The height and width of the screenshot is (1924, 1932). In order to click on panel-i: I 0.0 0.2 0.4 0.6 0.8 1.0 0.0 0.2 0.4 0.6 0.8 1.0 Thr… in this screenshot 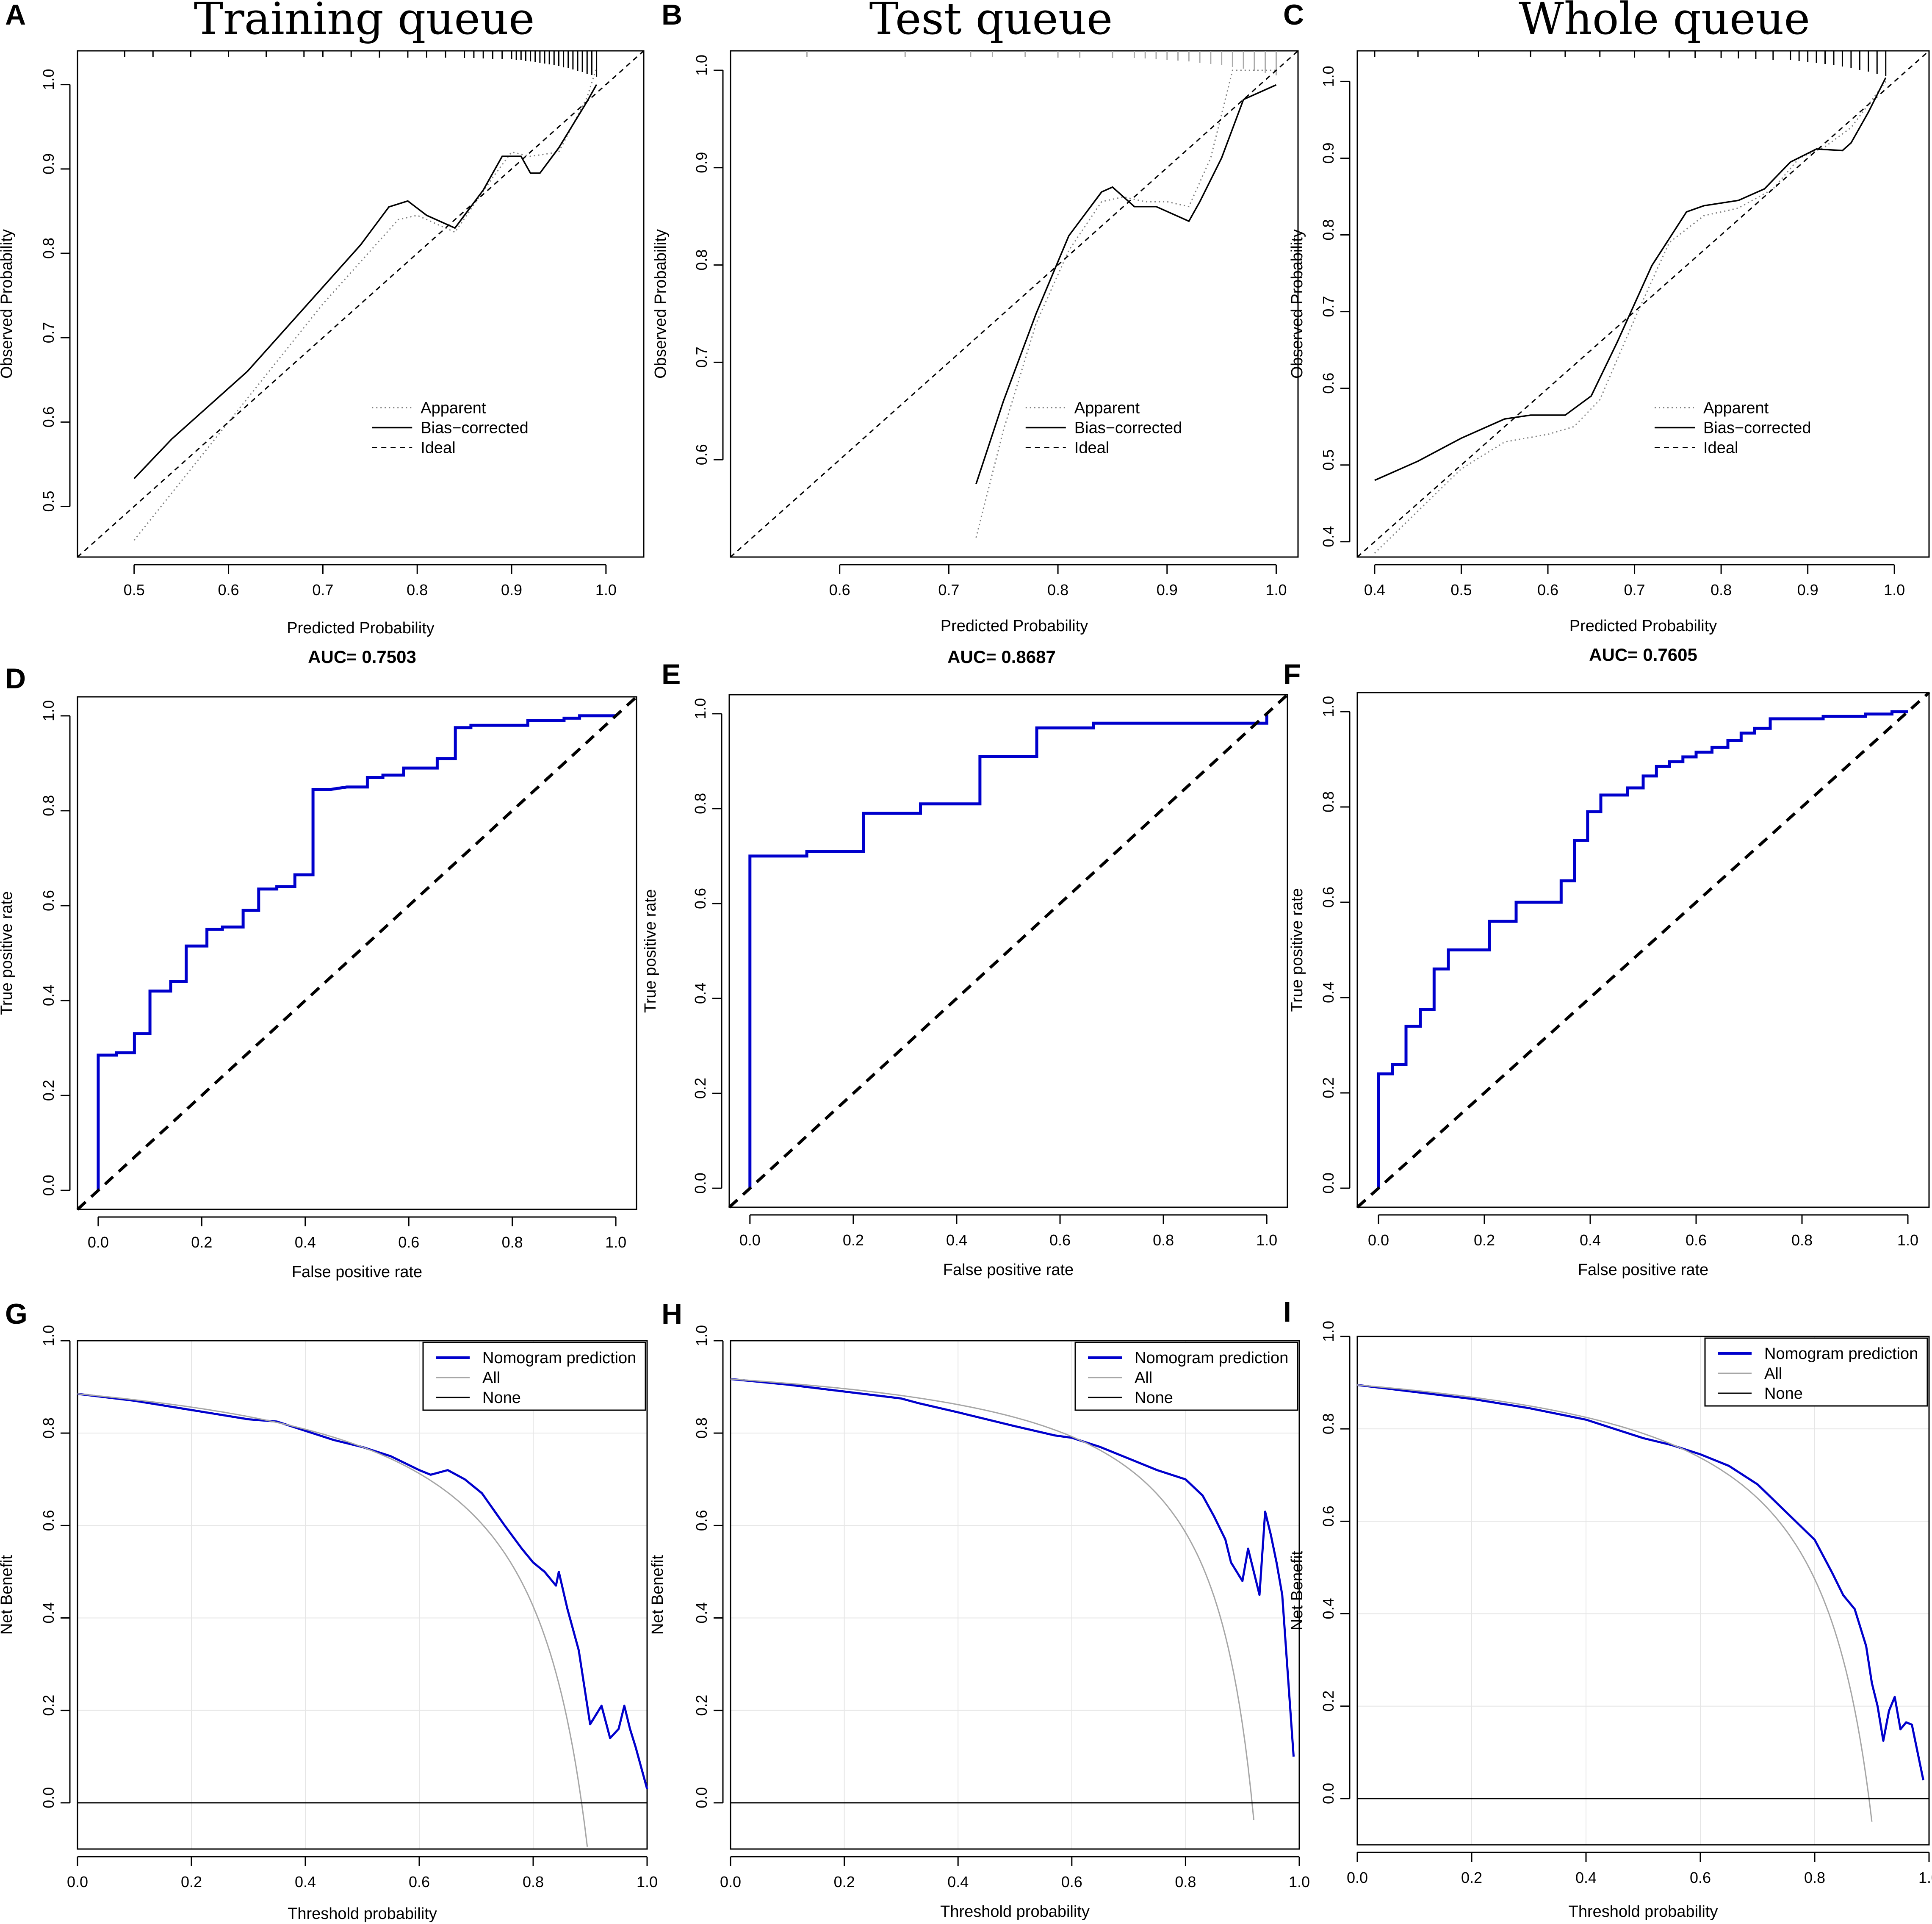, I will do `click(1607, 1609)`.